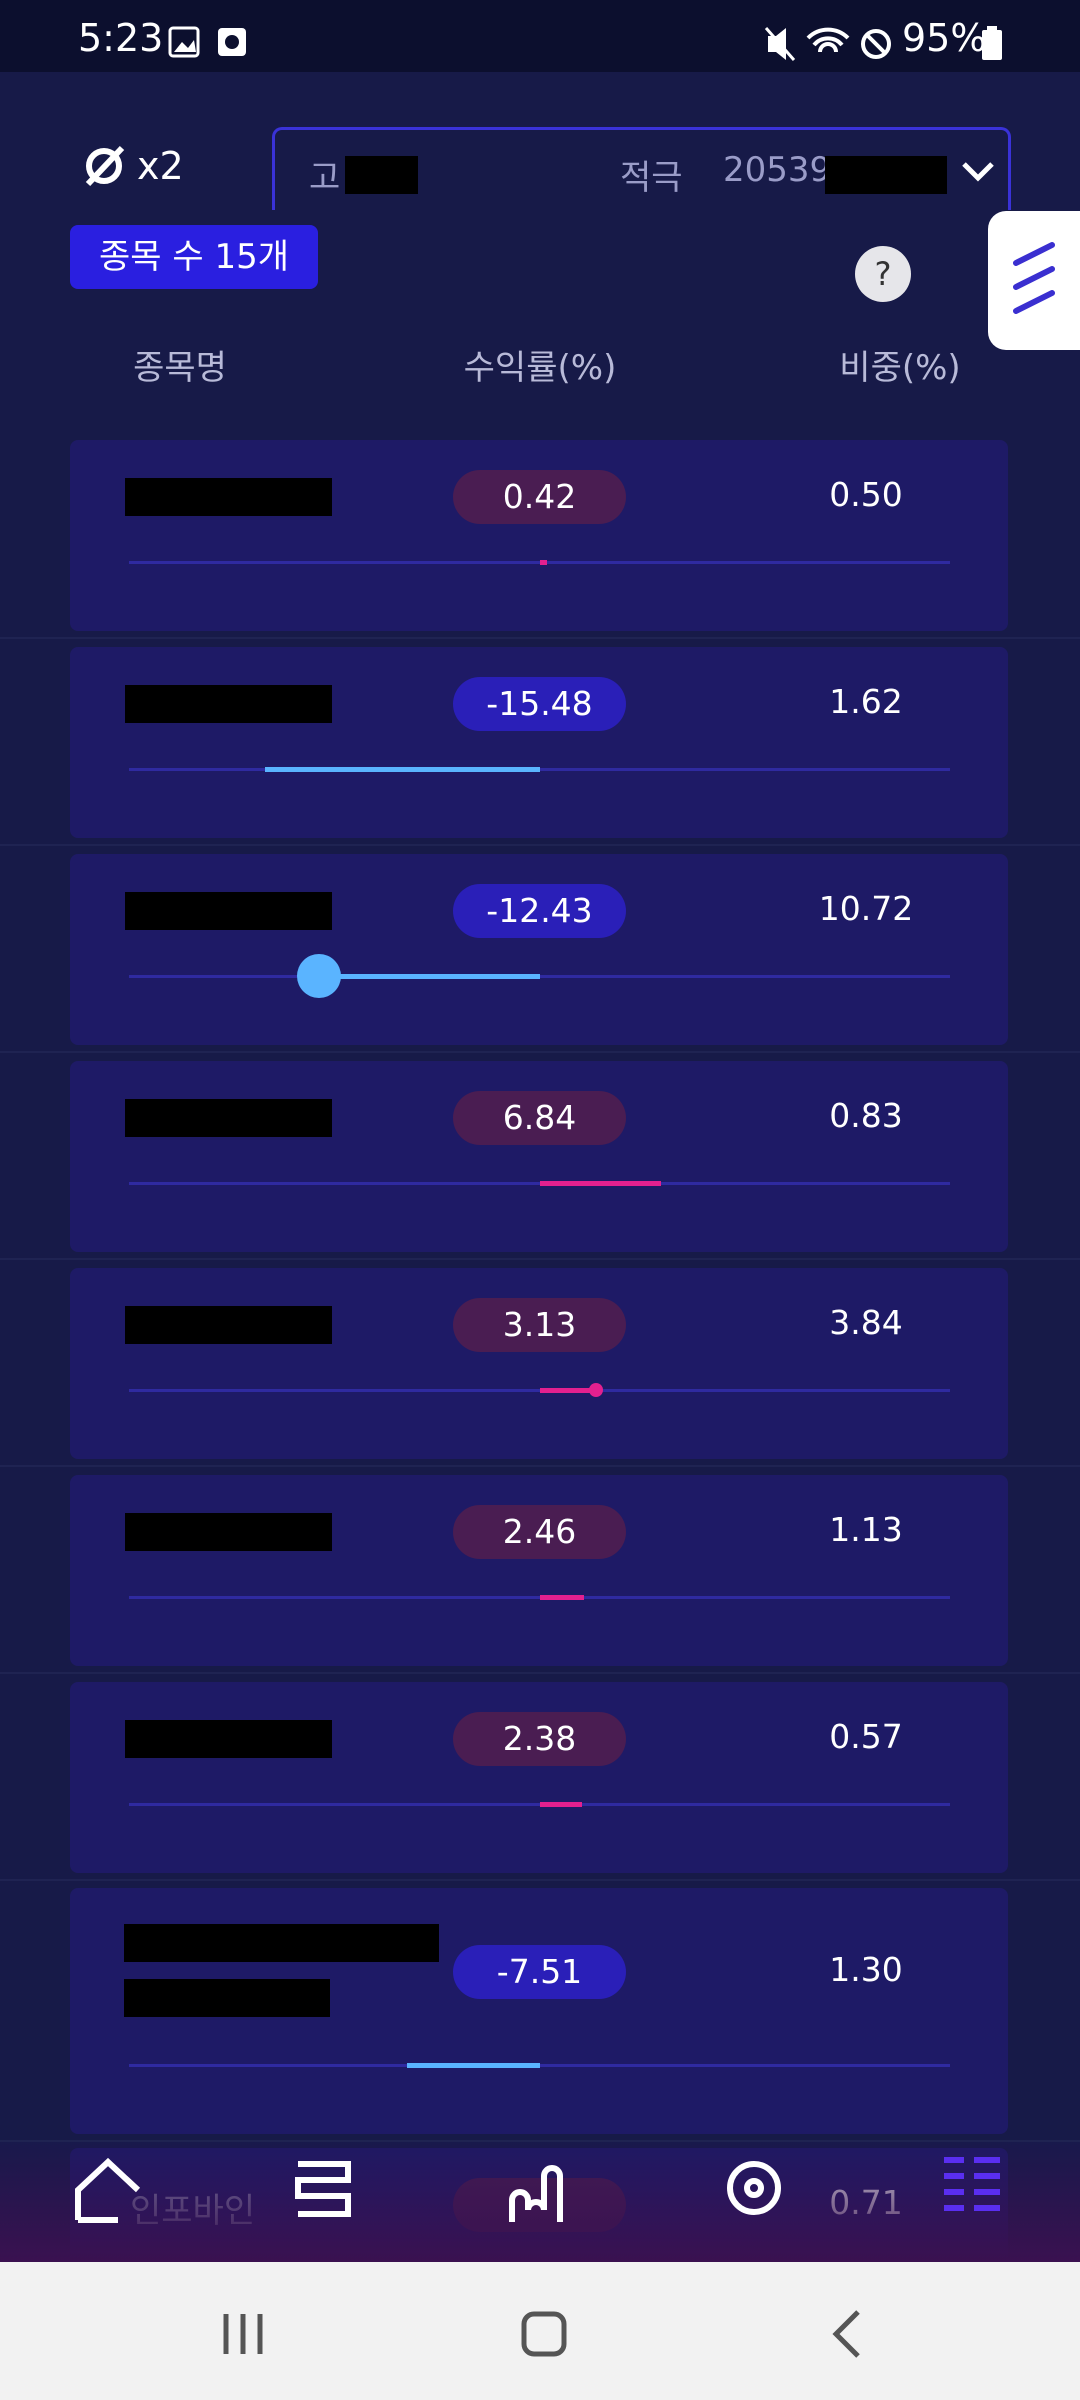 Image resolution: width=1080 pixels, height=2400 pixels. Describe the element at coordinates (194, 257) in the screenshot. I see `count-badge: 종목 수 15개` at that location.